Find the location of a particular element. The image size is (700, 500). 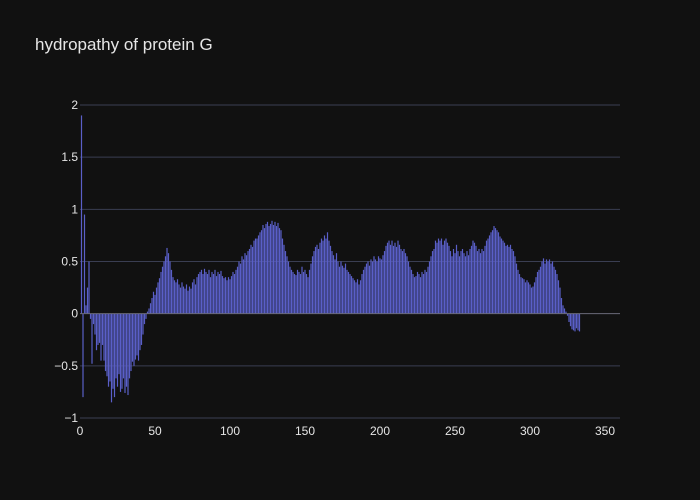

x-tick-label: 0 is located at coordinates (80, 431).